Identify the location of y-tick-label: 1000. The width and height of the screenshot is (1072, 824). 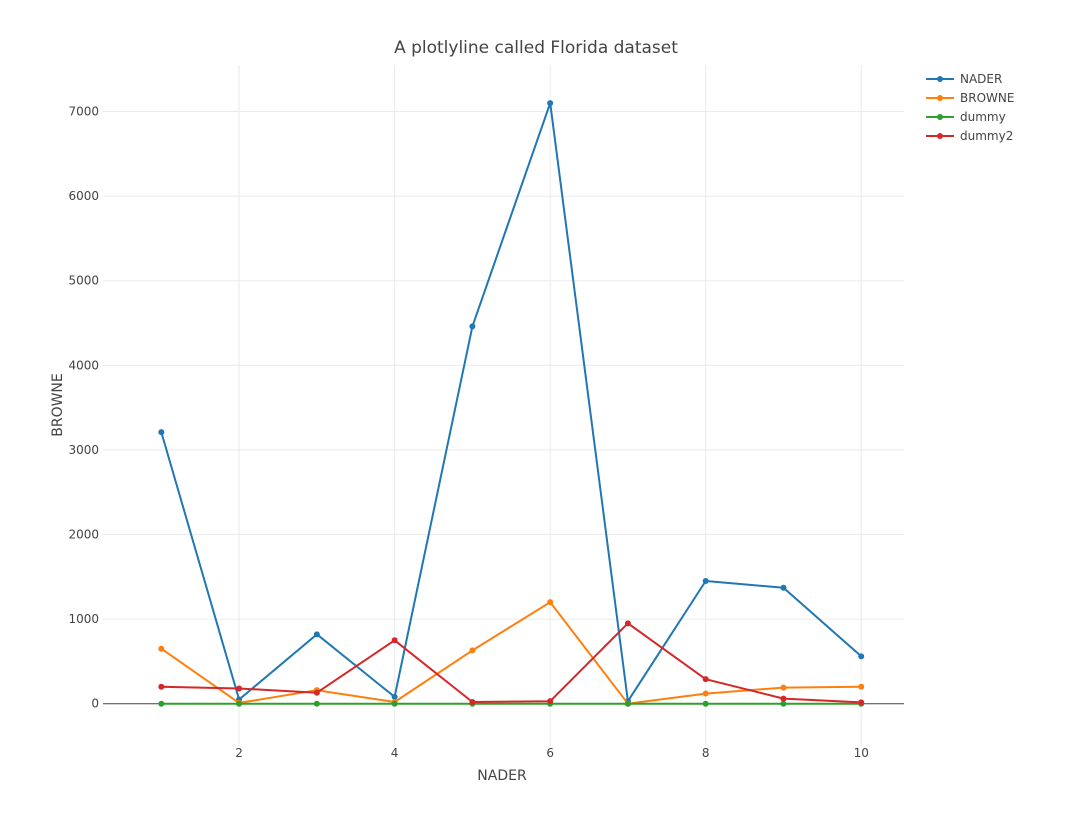
(83, 619).